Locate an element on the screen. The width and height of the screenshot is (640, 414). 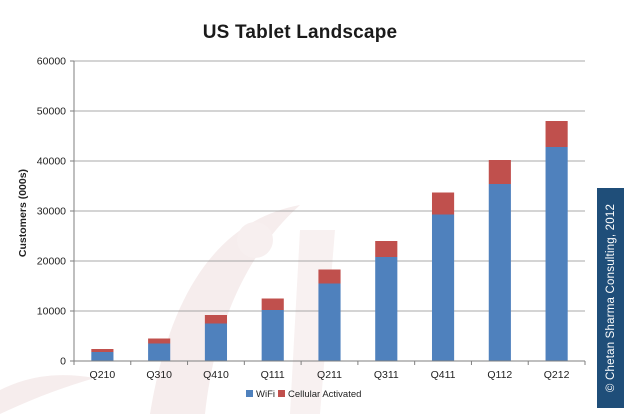
x-tick-label: Q112 is located at coordinates (499, 375).